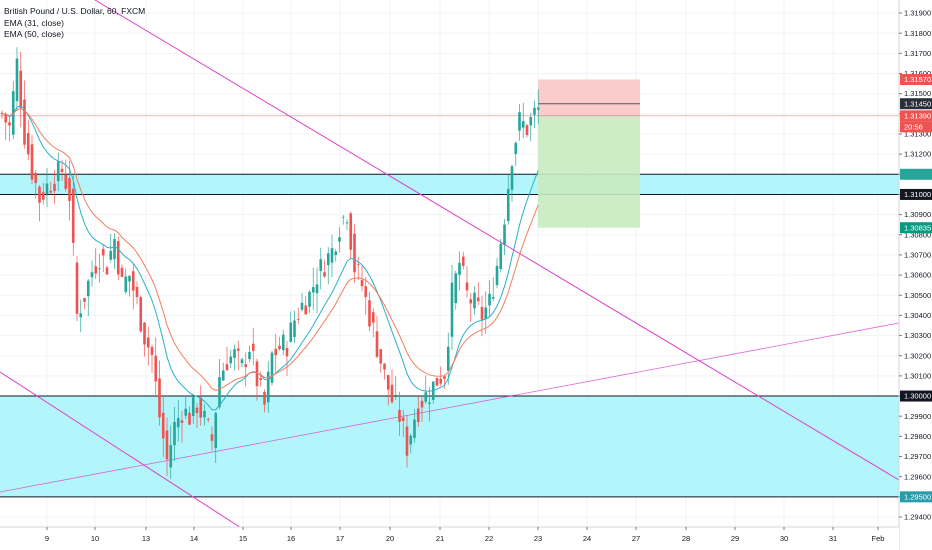 The height and width of the screenshot is (550, 932). What do you see at coordinates (917, 79) in the screenshot?
I see `price-tag: 1.31570` at bounding box center [917, 79].